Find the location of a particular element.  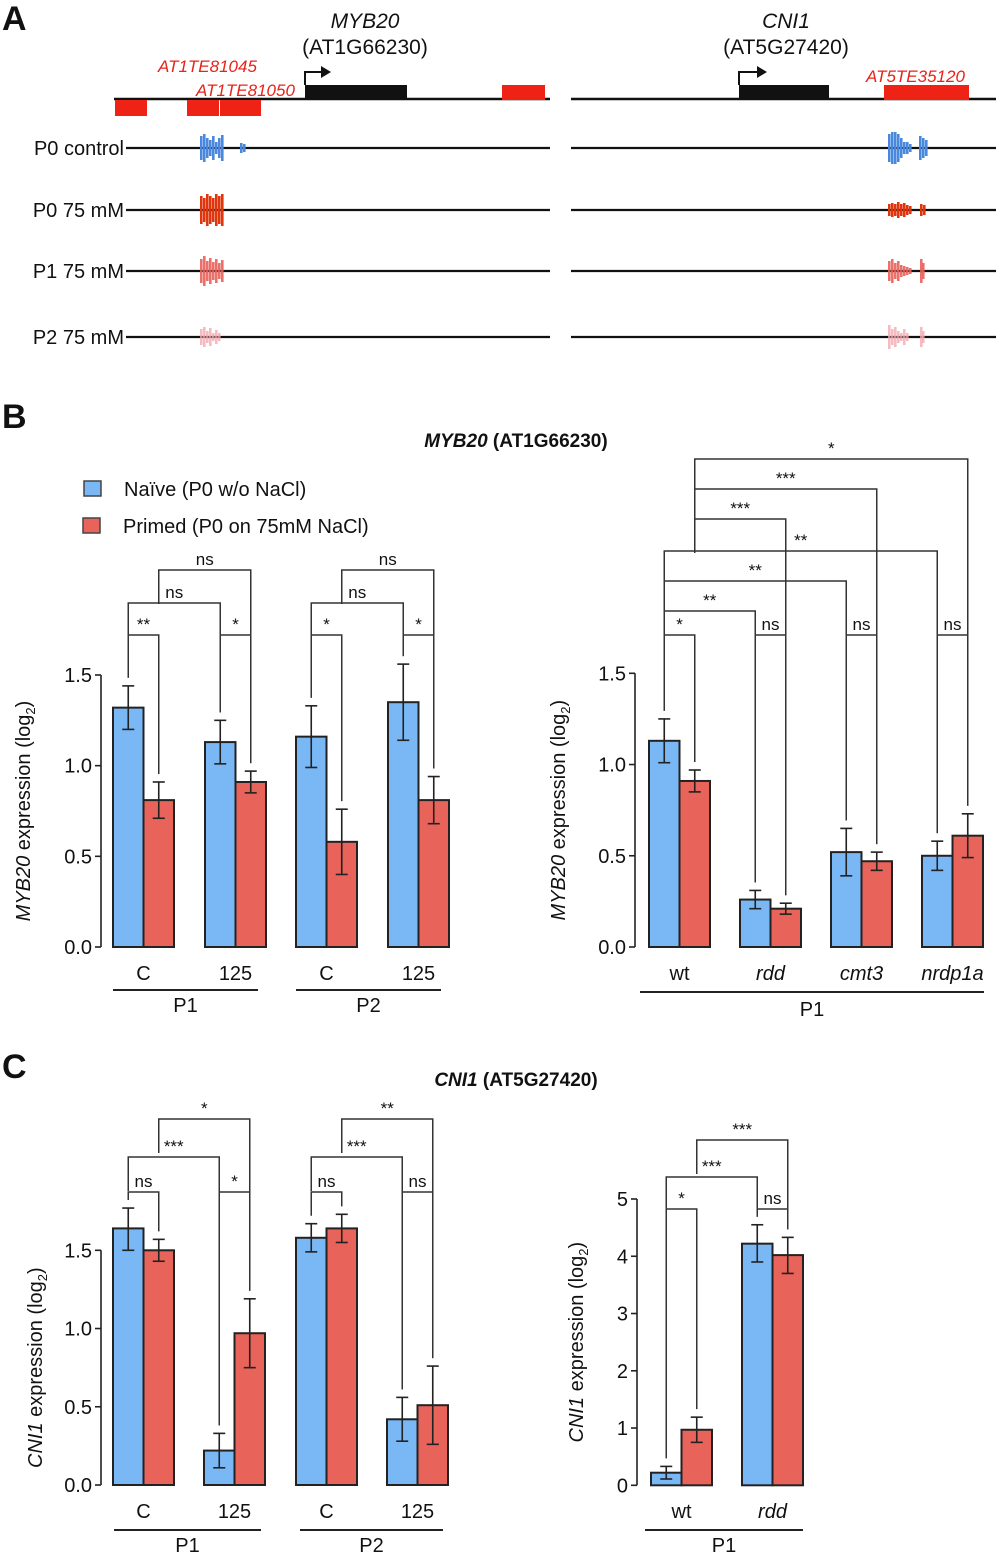

panel-c-letter: C is located at coordinates (14, 1067).